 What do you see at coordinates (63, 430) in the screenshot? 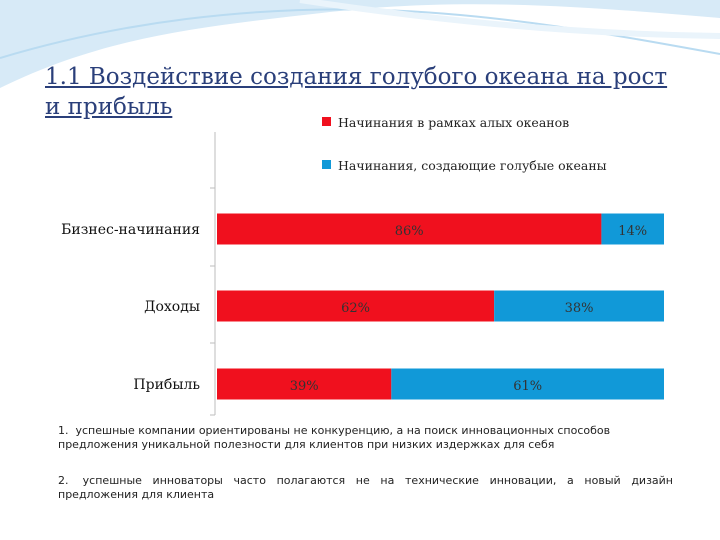
I see `footnote-number: 1.` at bounding box center [63, 430].